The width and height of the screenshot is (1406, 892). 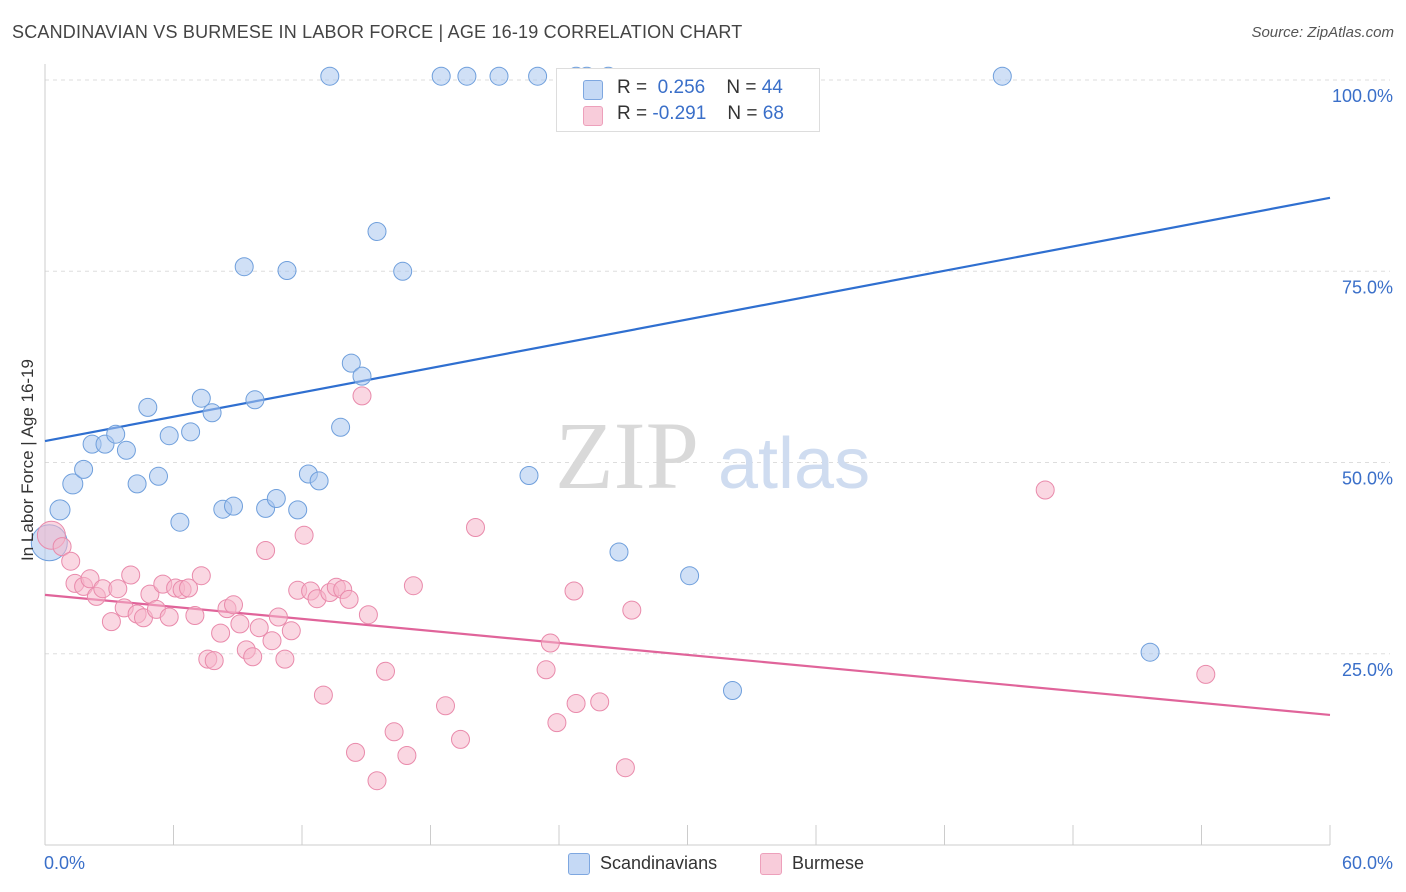 What do you see at coordinates (579, 864) in the screenshot?
I see `bottom-legend-swatch-scandinavians` at bounding box center [579, 864].